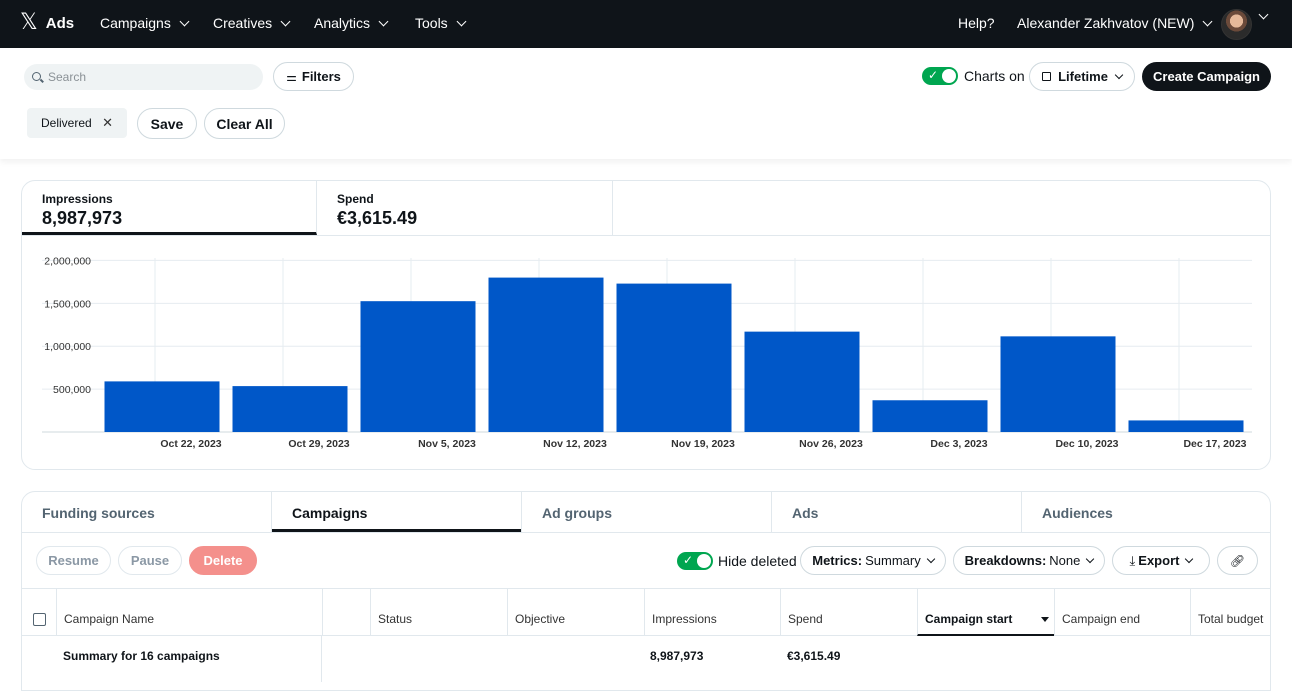  What do you see at coordinates (77, 199) in the screenshot?
I see `metric-label: Impressions` at bounding box center [77, 199].